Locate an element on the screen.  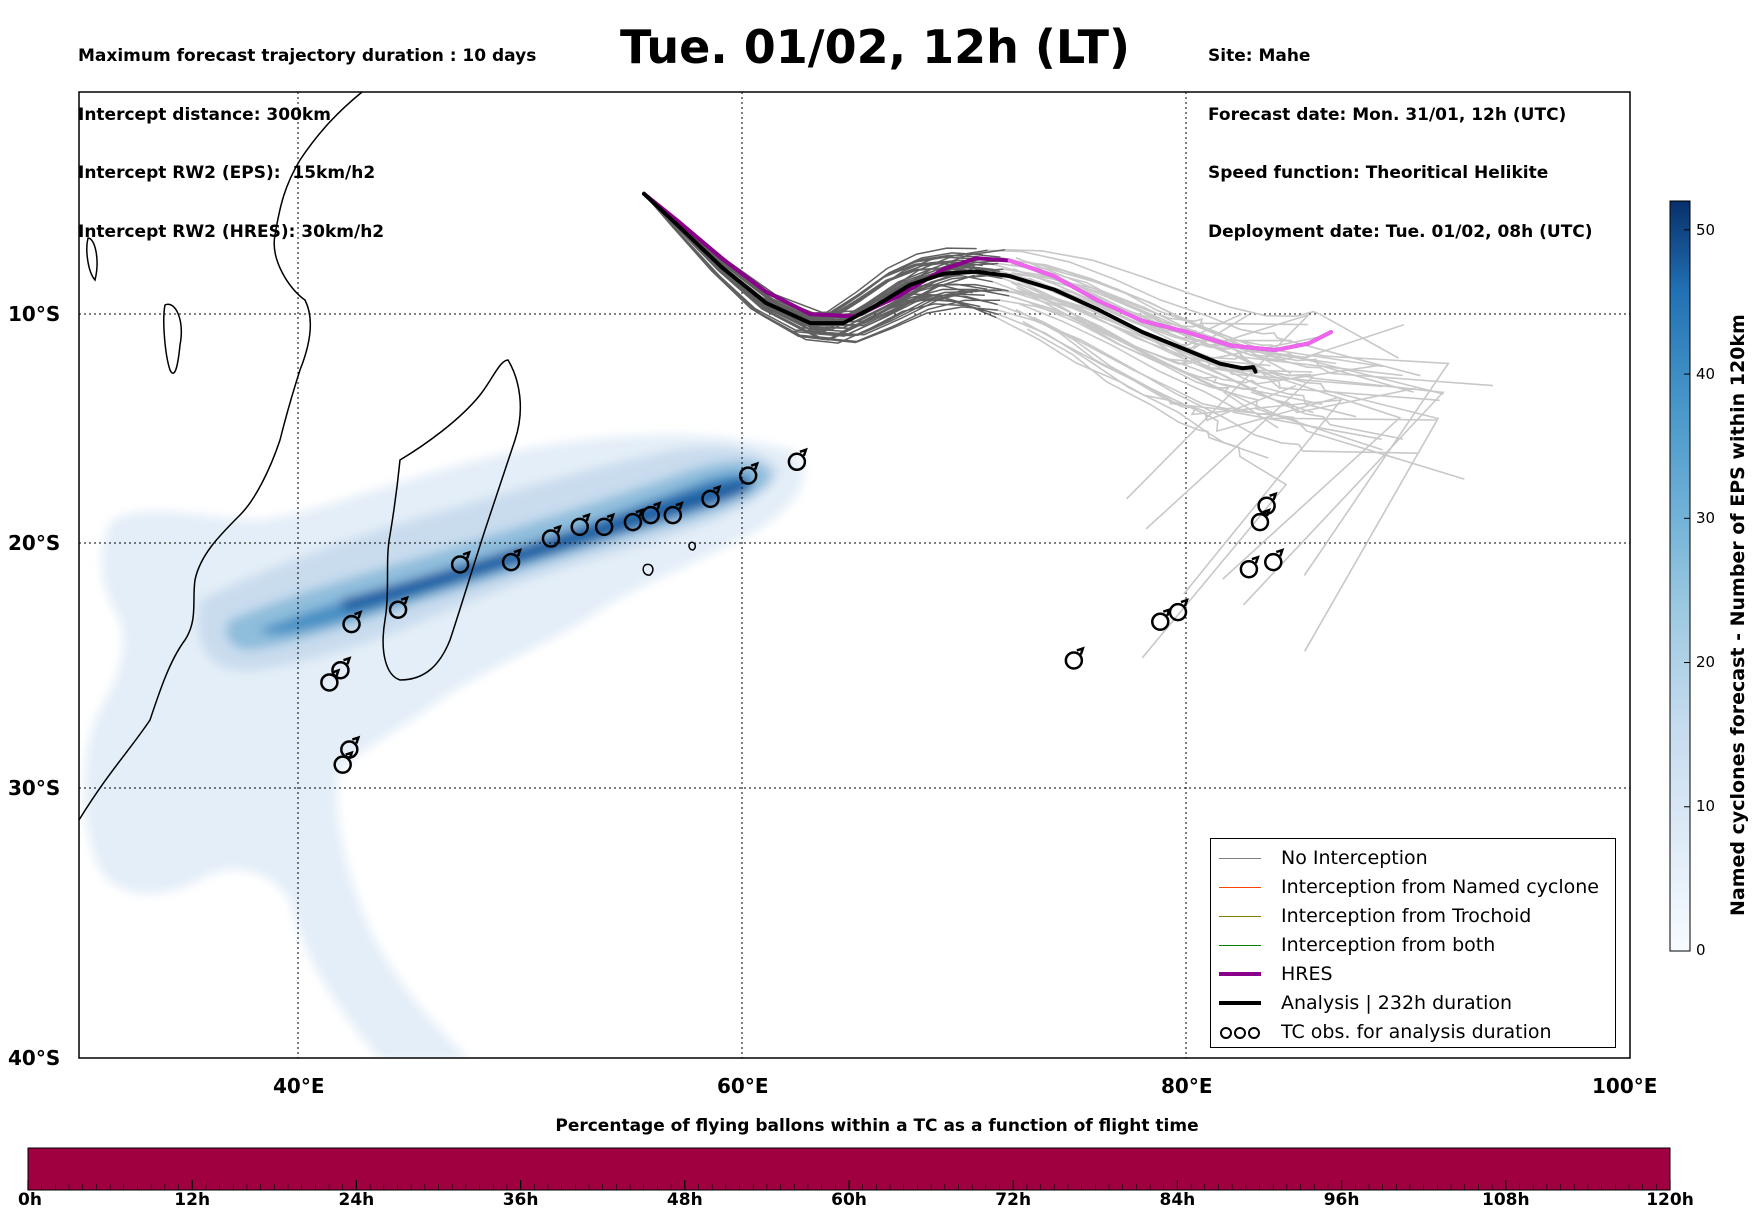
legend-label: Interception from Trochoid is located at coordinates (1406, 916).